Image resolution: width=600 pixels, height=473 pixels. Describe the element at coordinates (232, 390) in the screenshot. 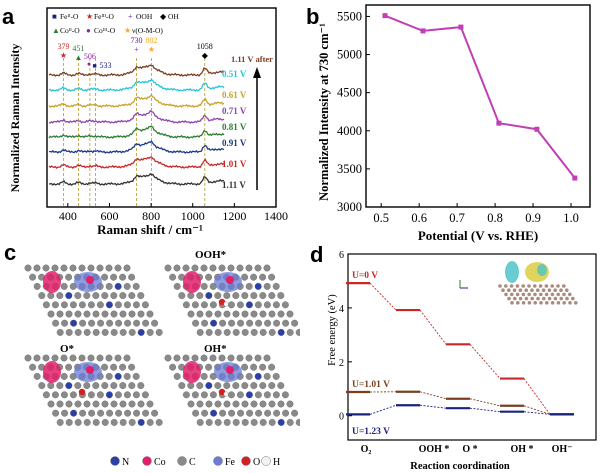

I see `catalyst-structure` at that location.